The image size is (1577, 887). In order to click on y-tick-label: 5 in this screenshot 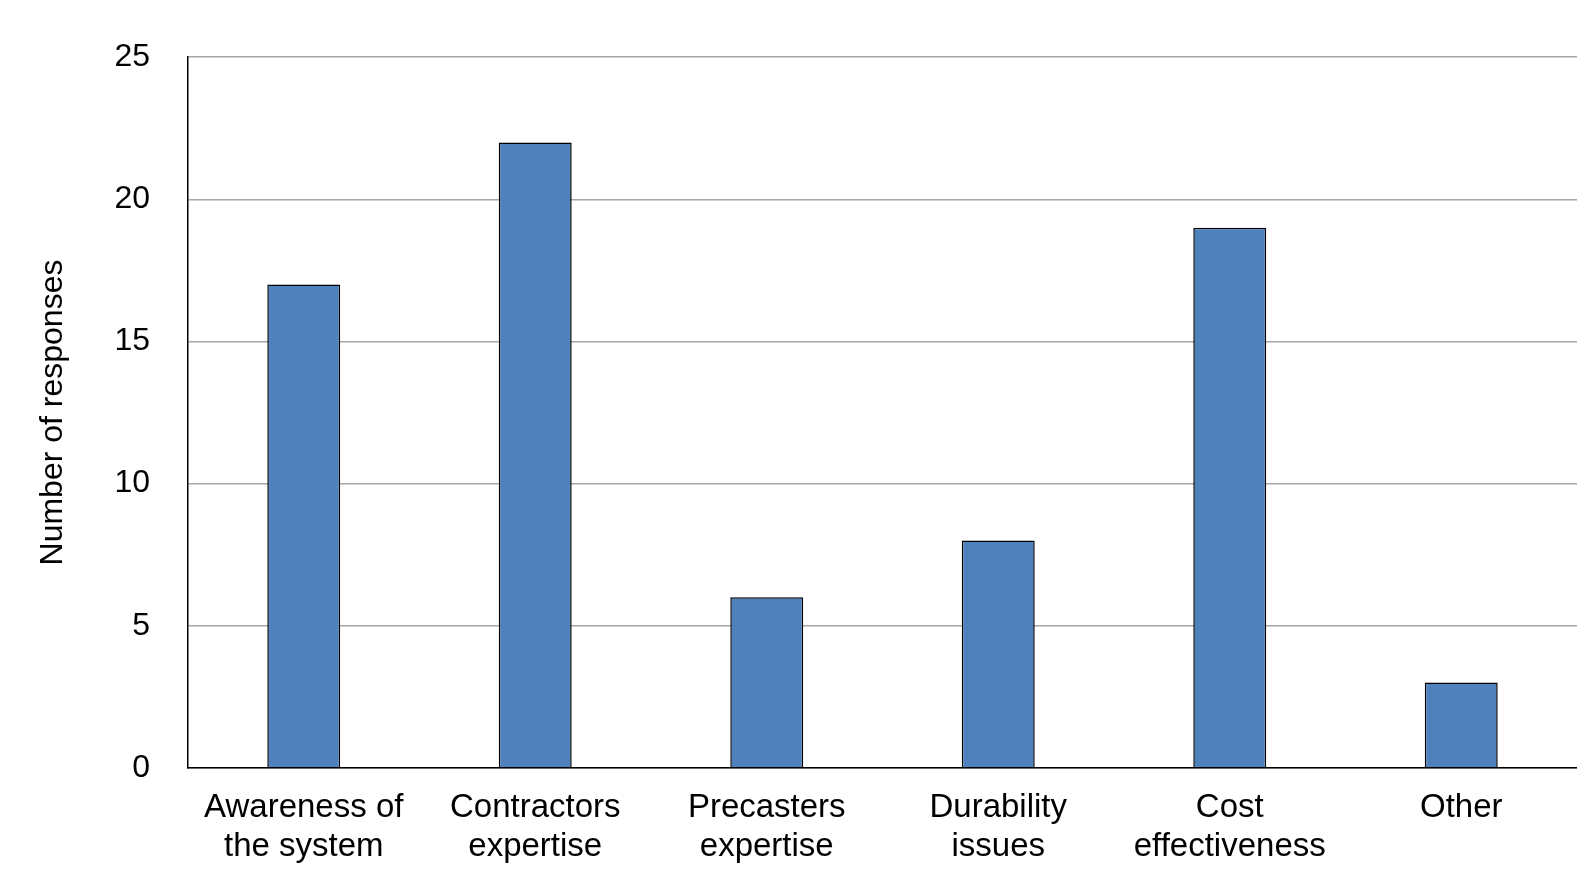, I will do `click(141, 623)`.